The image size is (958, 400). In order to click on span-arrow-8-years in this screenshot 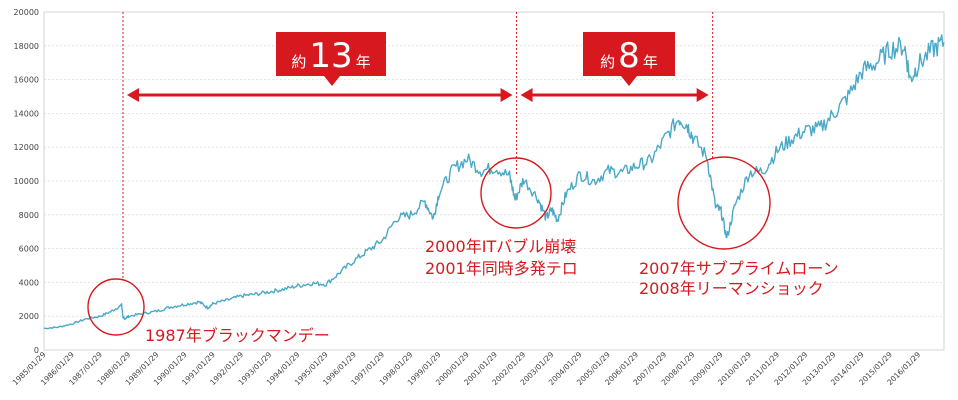, I will do `click(614, 95)`.